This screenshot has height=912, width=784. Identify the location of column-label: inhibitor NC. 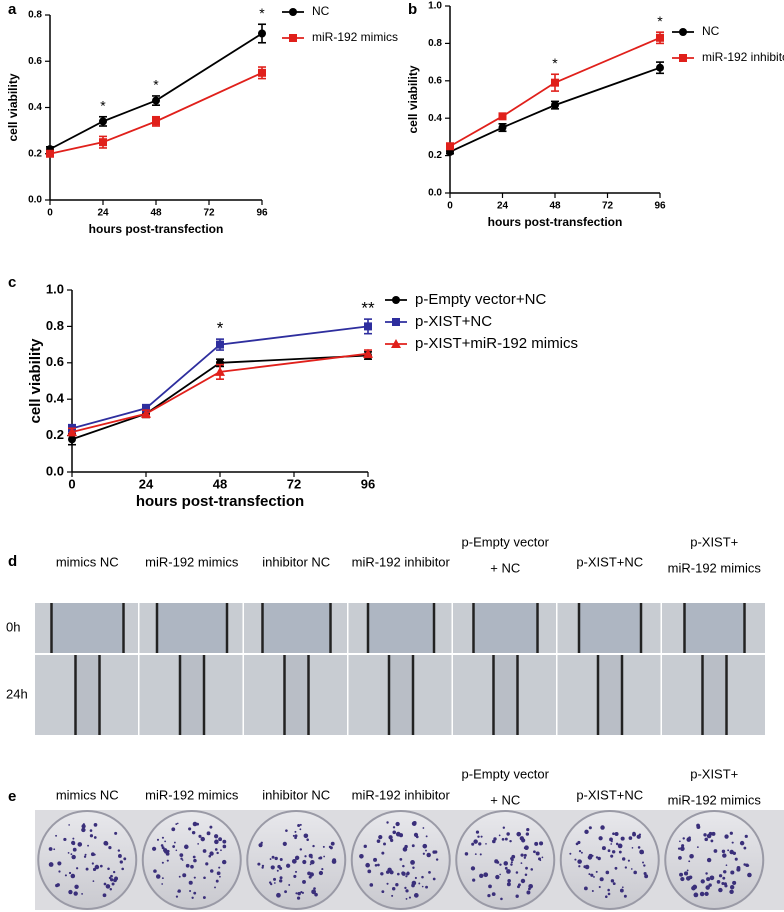
(296, 794).